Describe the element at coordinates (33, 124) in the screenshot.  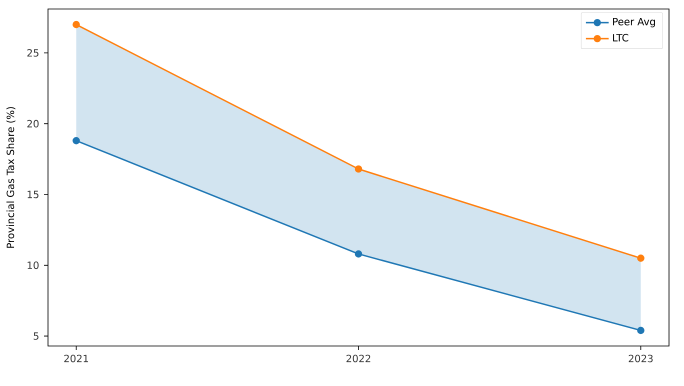
I see `y-tick-label: 20` at that location.